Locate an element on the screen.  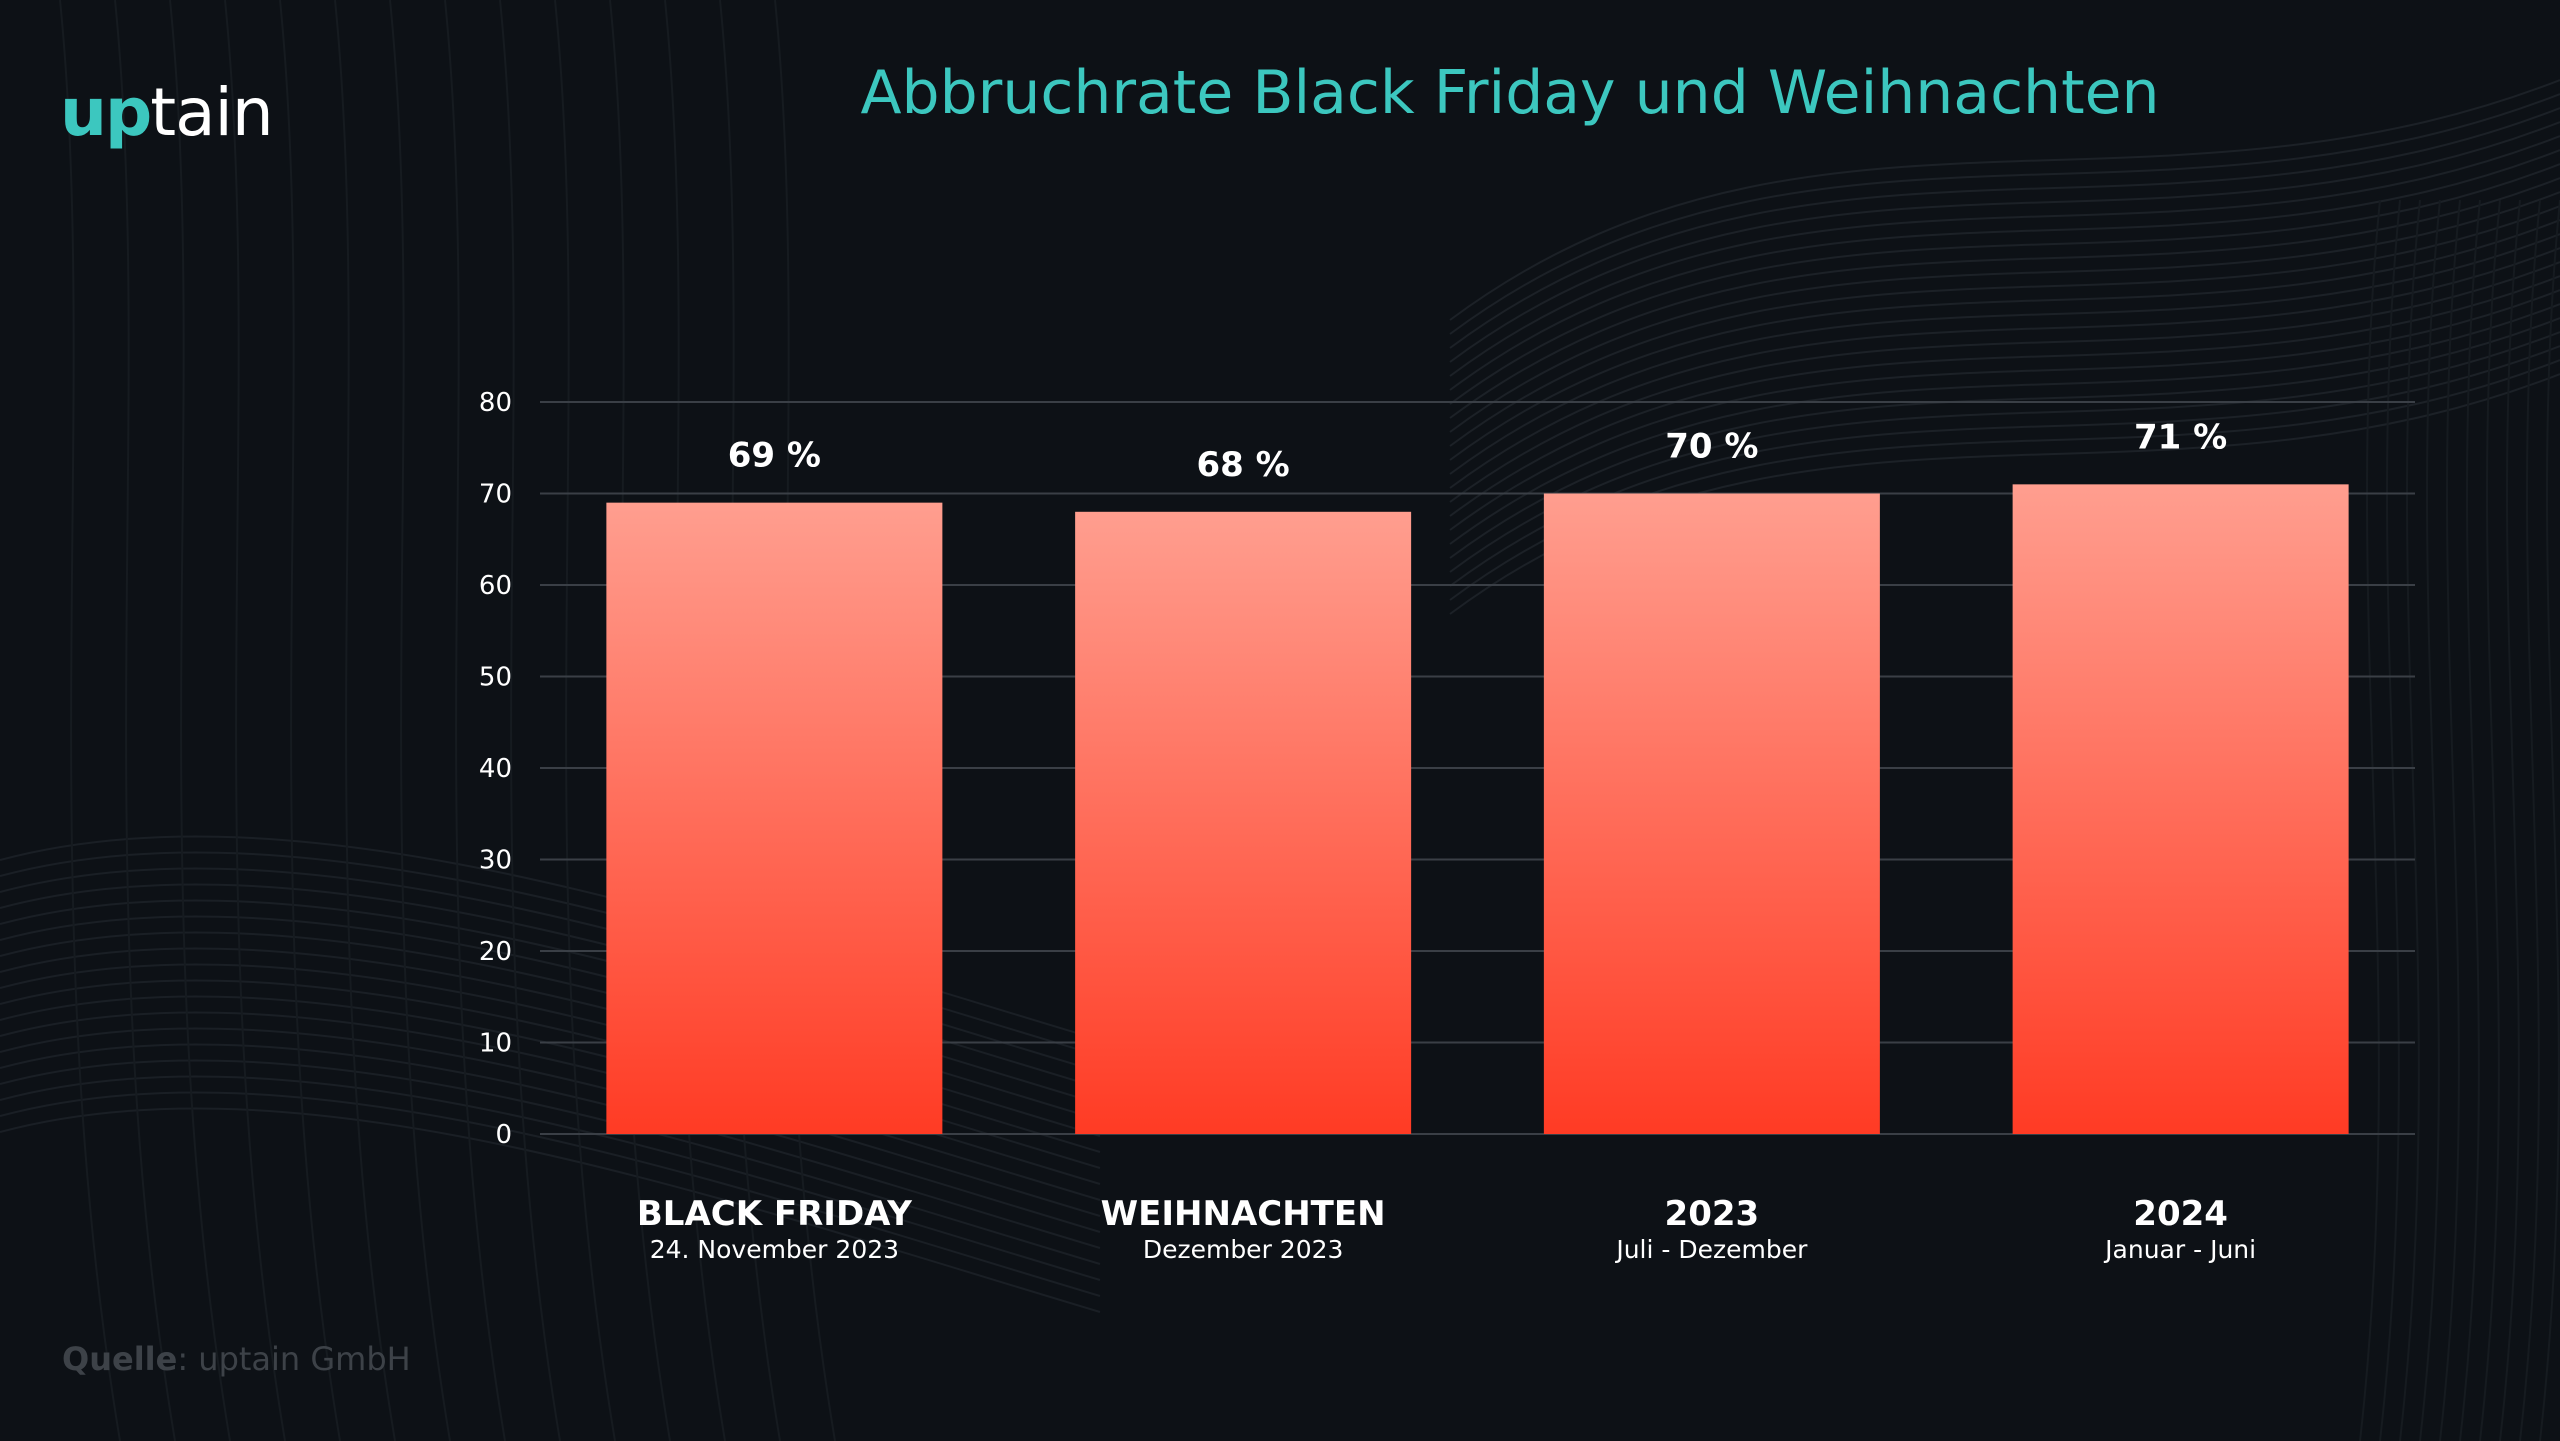
y-tick-label: 10 is located at coordinates (495, 1044).